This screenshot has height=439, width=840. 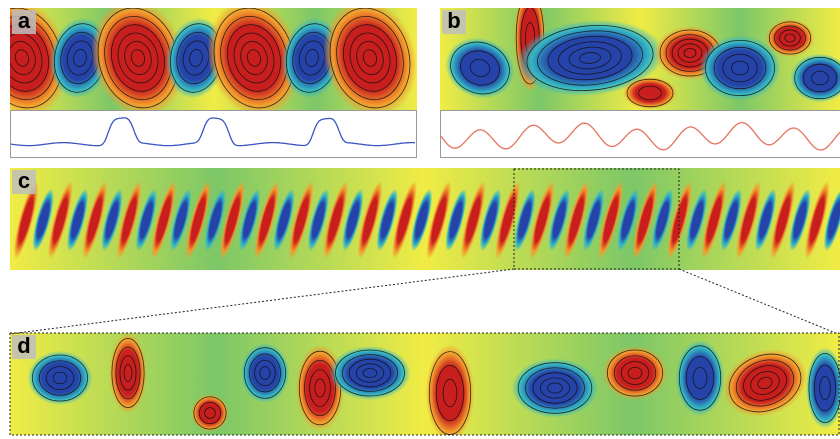 I want to click on zoom-line-right, so click(x=758, y=301).